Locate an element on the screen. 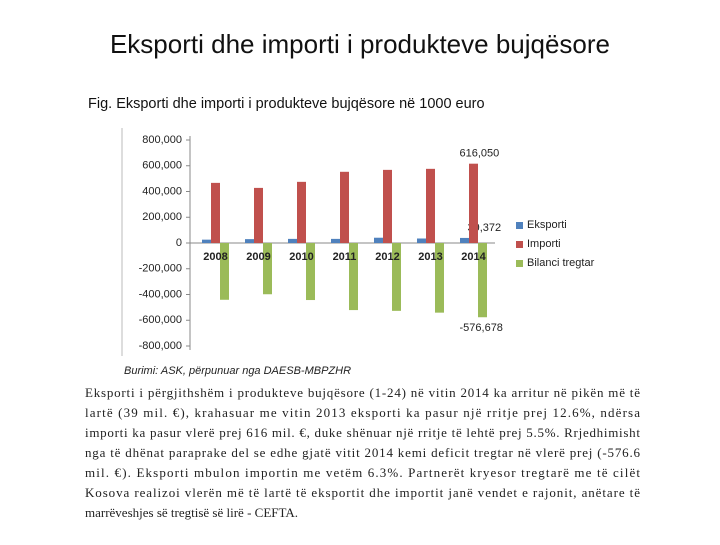 The width and height of the screenshot is (720, 545). x-tick-label: 2010 is located at coordinates (301, 257).